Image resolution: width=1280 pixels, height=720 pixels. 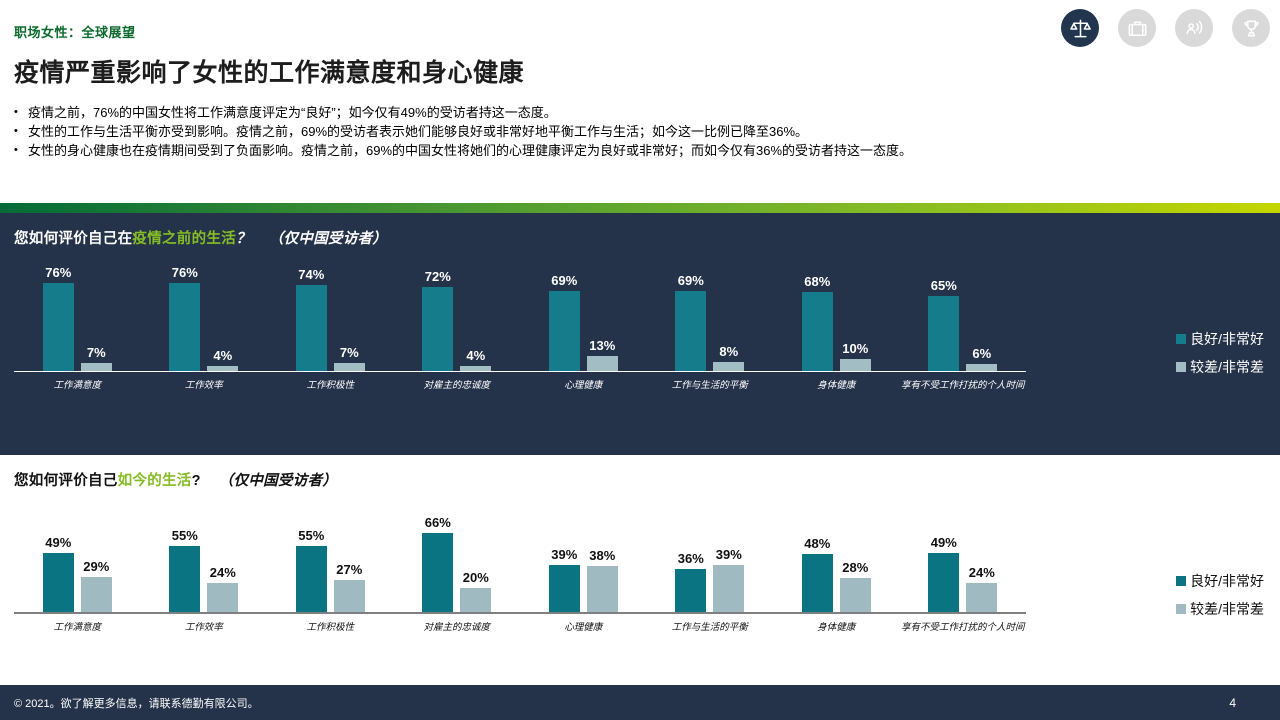 I want to click on category-group: 55% 27% 工作积极性, so click(x=330, y=568).